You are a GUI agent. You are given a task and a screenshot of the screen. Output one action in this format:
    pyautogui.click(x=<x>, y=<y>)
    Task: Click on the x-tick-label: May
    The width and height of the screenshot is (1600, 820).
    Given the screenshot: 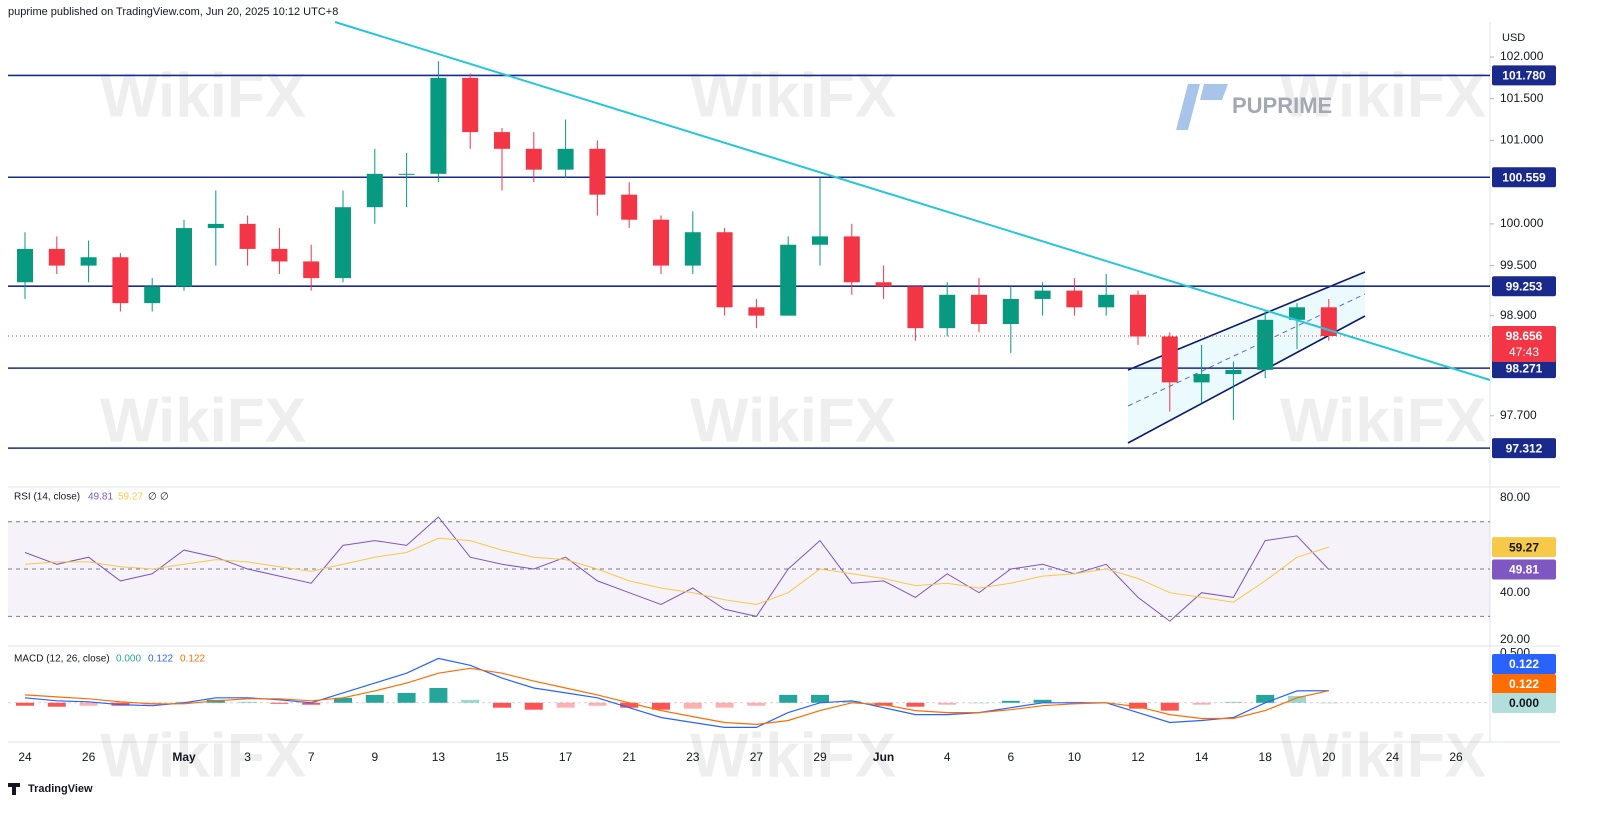 What is the action you would take?
    pyautogui.click(x=184, y=757)
    